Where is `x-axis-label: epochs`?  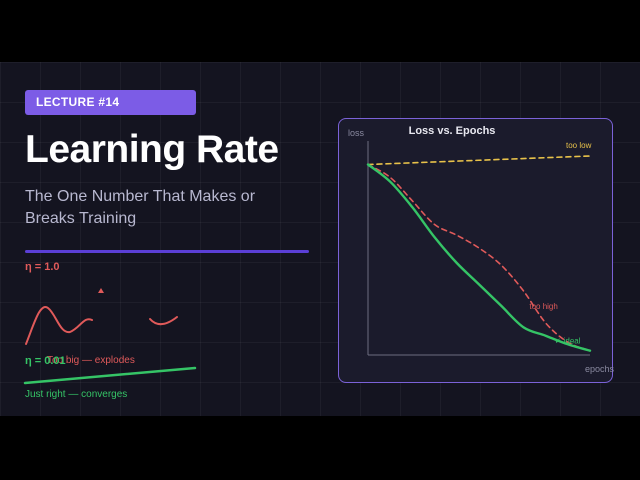 x-axis-label: epochs is located at coordinates (600, 369).